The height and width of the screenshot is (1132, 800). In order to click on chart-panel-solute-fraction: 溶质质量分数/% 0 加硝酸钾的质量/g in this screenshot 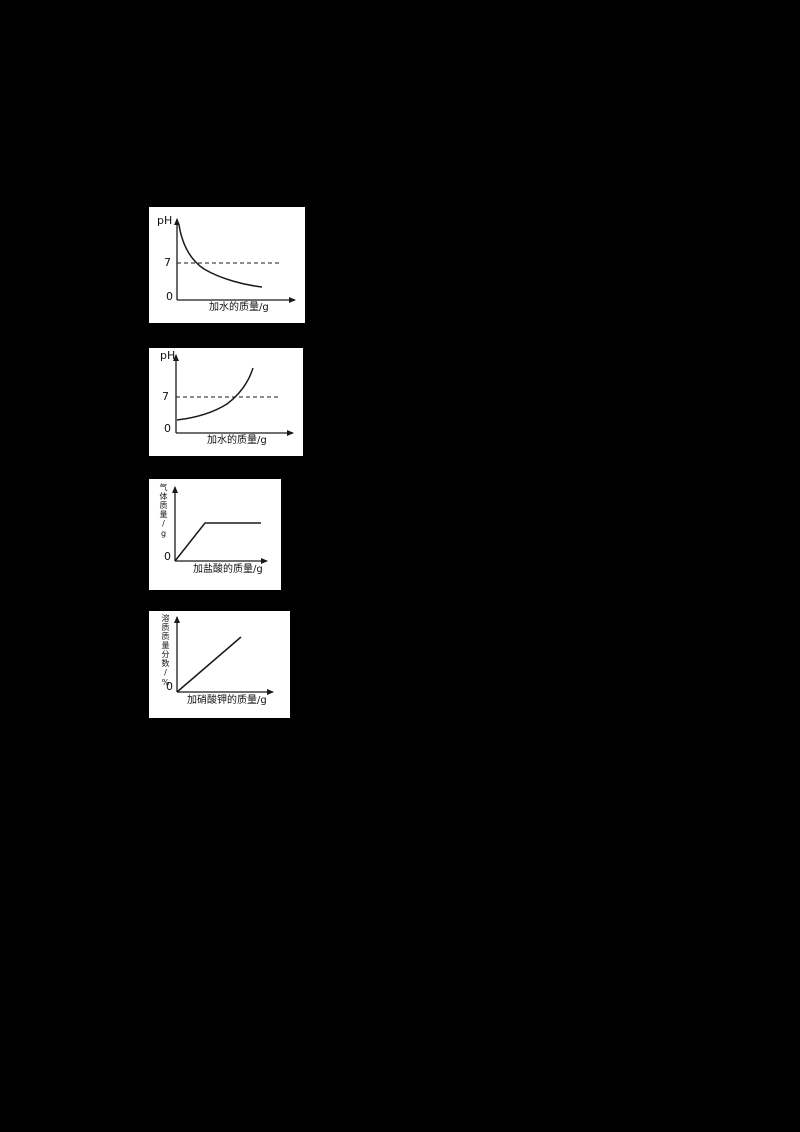, I will do `click(219, 664)`.